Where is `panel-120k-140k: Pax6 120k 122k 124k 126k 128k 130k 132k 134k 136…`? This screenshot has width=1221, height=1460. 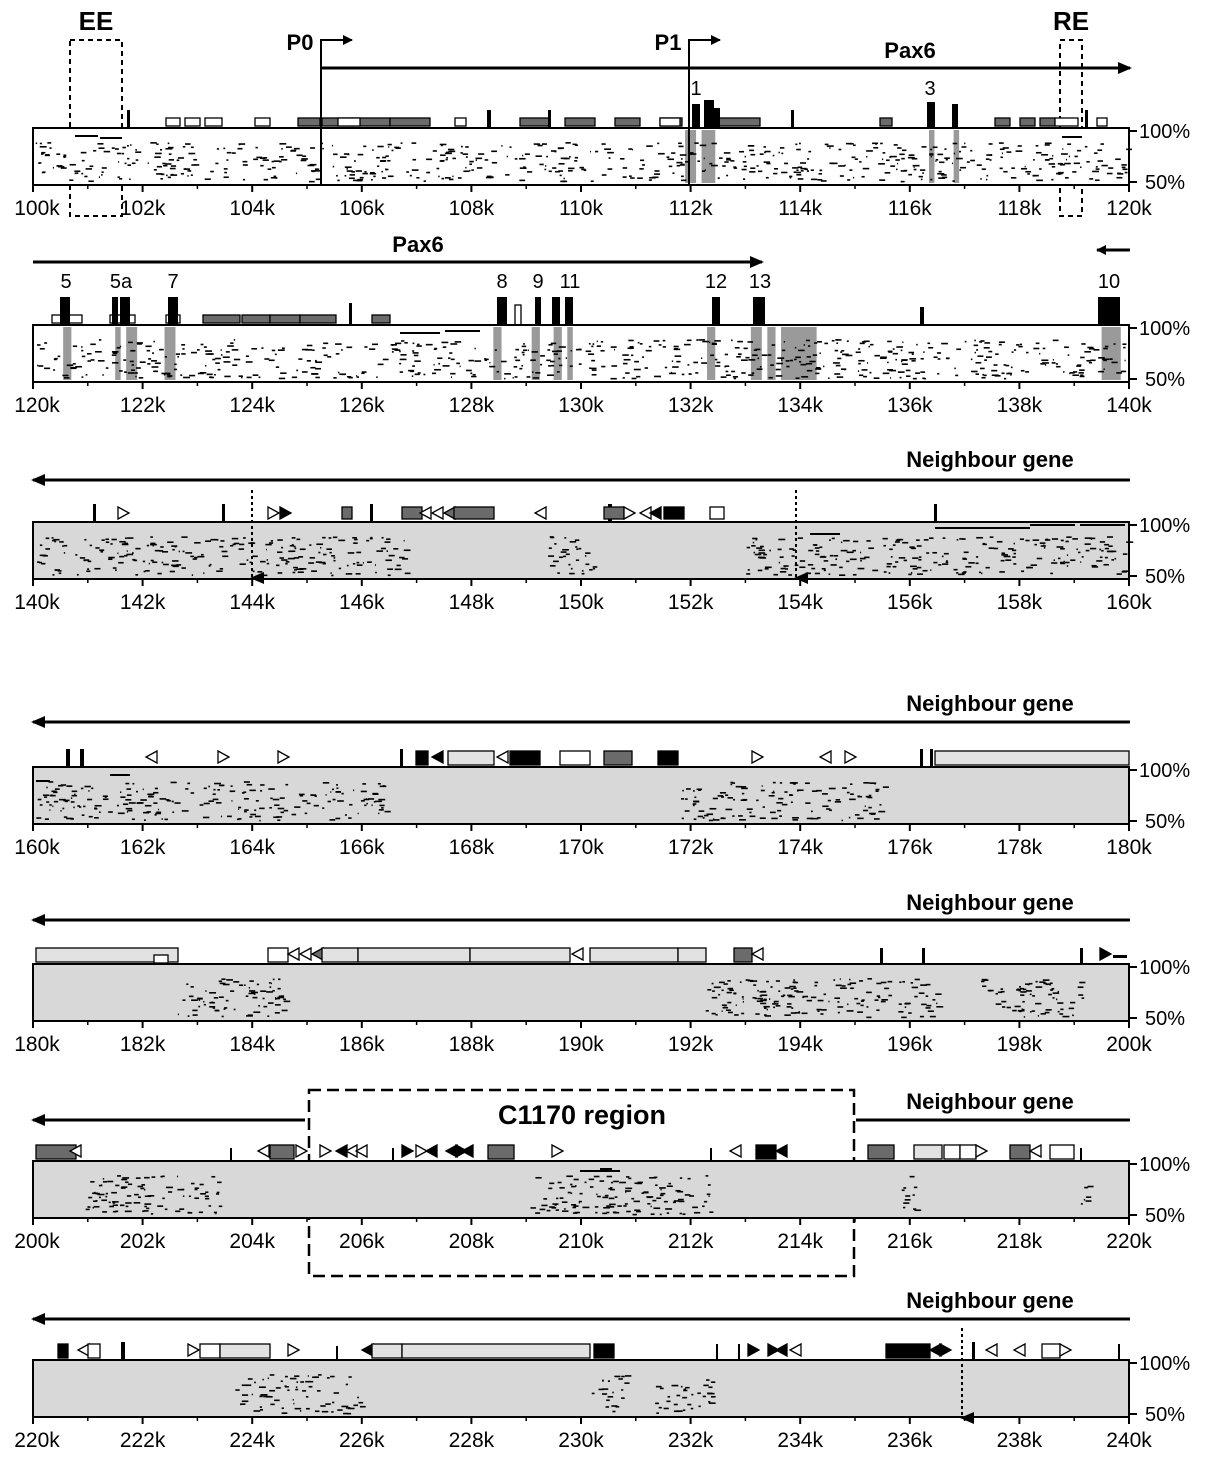
panel-120k-140k: Pax6 120k 122k 124k 126k 128k 130k 132k 134k 136… is located at coordinates (602, 324).